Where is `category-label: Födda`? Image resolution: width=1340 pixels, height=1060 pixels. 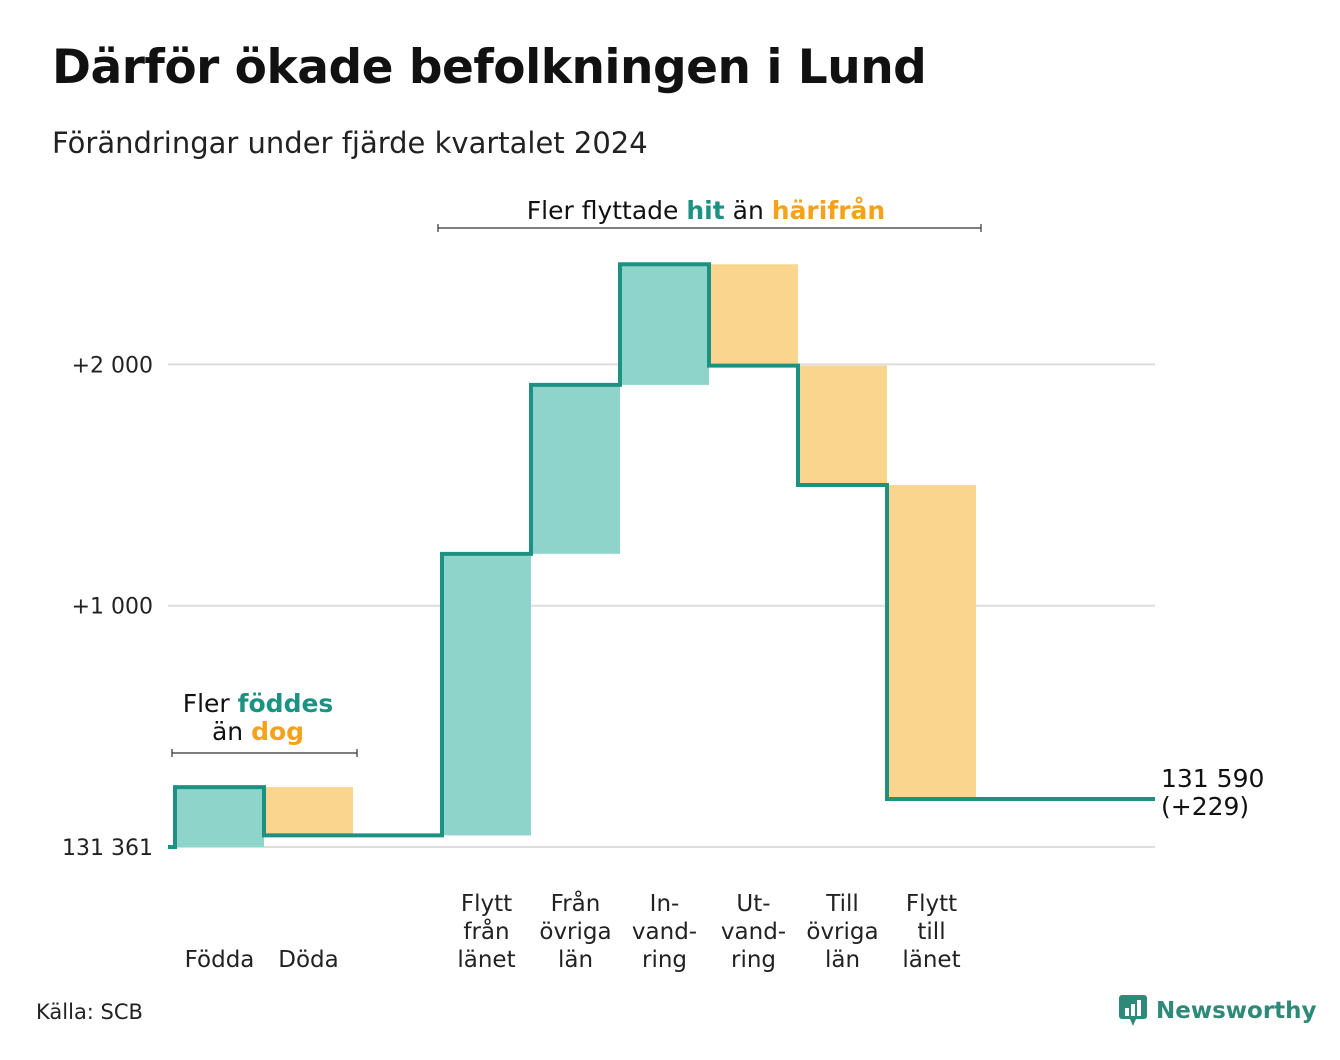 category-label: Födda is located at coordinates (220, 960).